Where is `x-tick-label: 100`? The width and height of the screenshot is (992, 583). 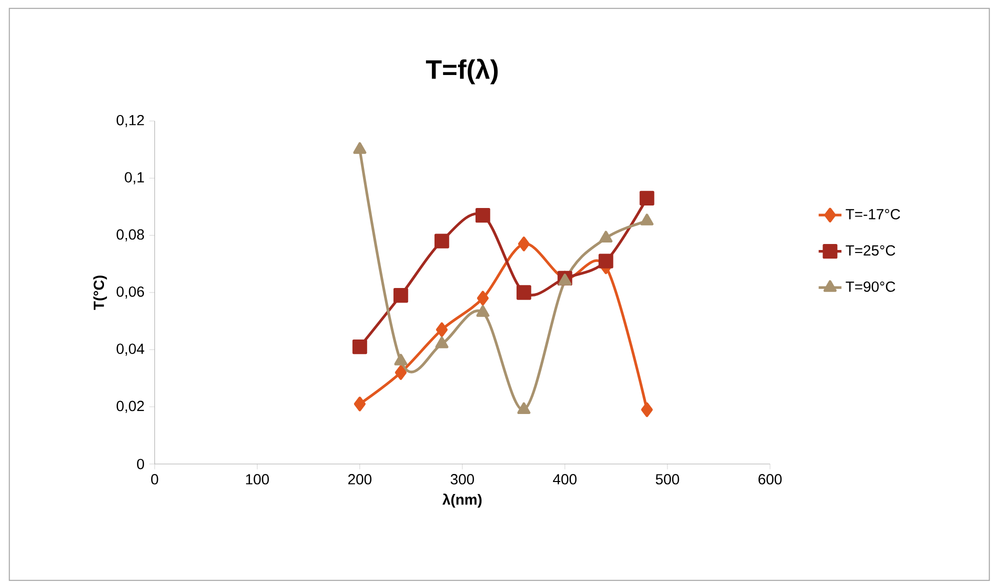
x-tick-label: 100 is located at coordinates (257, 479).